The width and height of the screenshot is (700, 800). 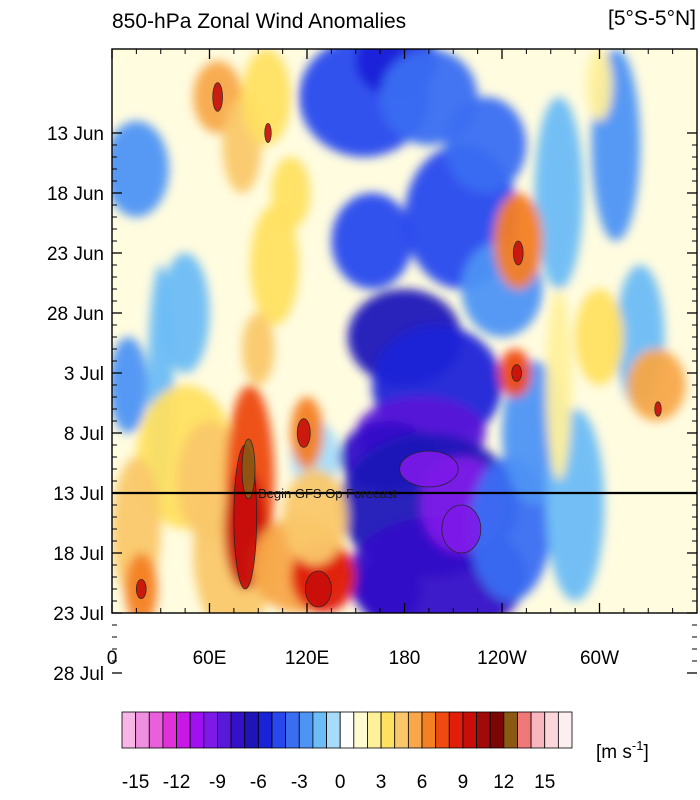 What do you see at coordinates (75, 194) in the screenshot?
I see `y-tick-label: 18 Jun` at bounding box center [75, 194].